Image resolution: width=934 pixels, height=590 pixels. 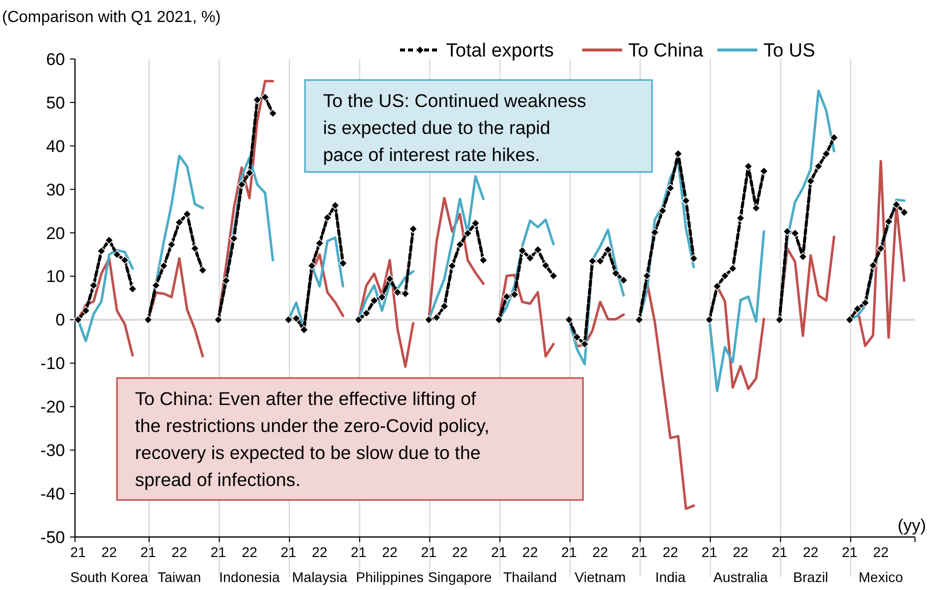 What do you see at coordinates (600, 577) in the screenshot?
I see `text: Vietnam` at bounding box center [600, 577].